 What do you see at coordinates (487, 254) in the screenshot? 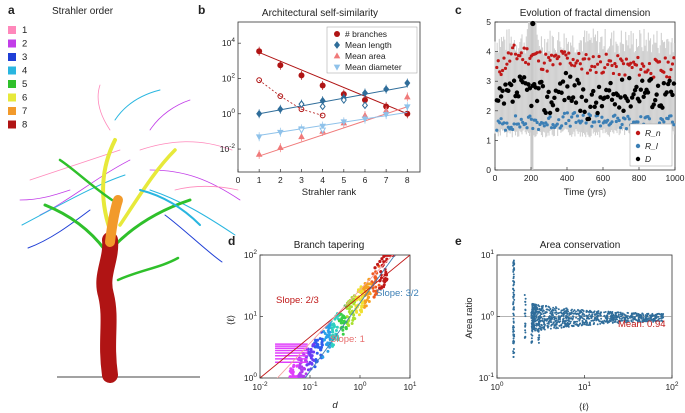
I see `e-ytick-label: 101` at bounding box center [487, 254].